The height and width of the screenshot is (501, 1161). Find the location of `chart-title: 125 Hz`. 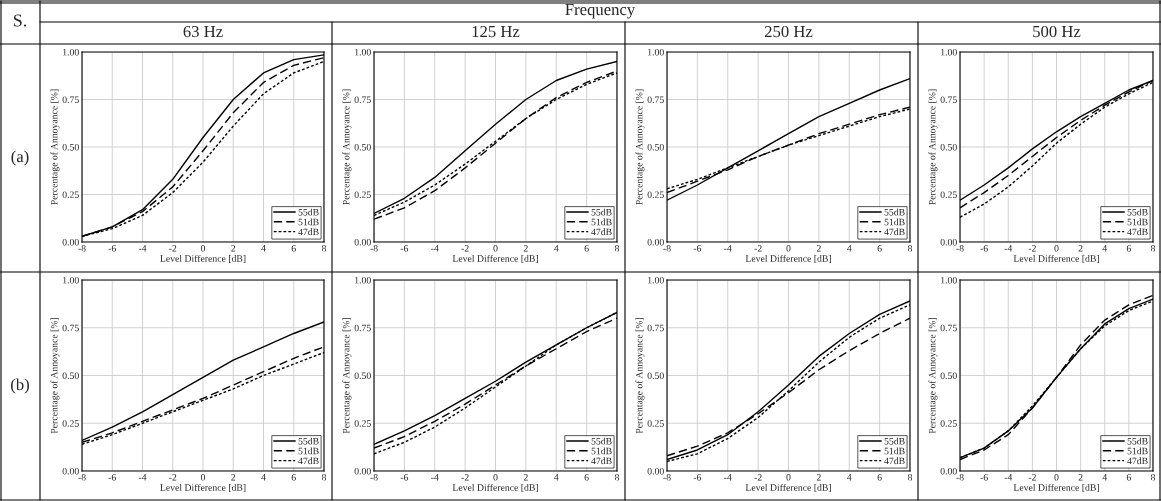

chart-title: 125 Hz is located at coordinates (496, 31).